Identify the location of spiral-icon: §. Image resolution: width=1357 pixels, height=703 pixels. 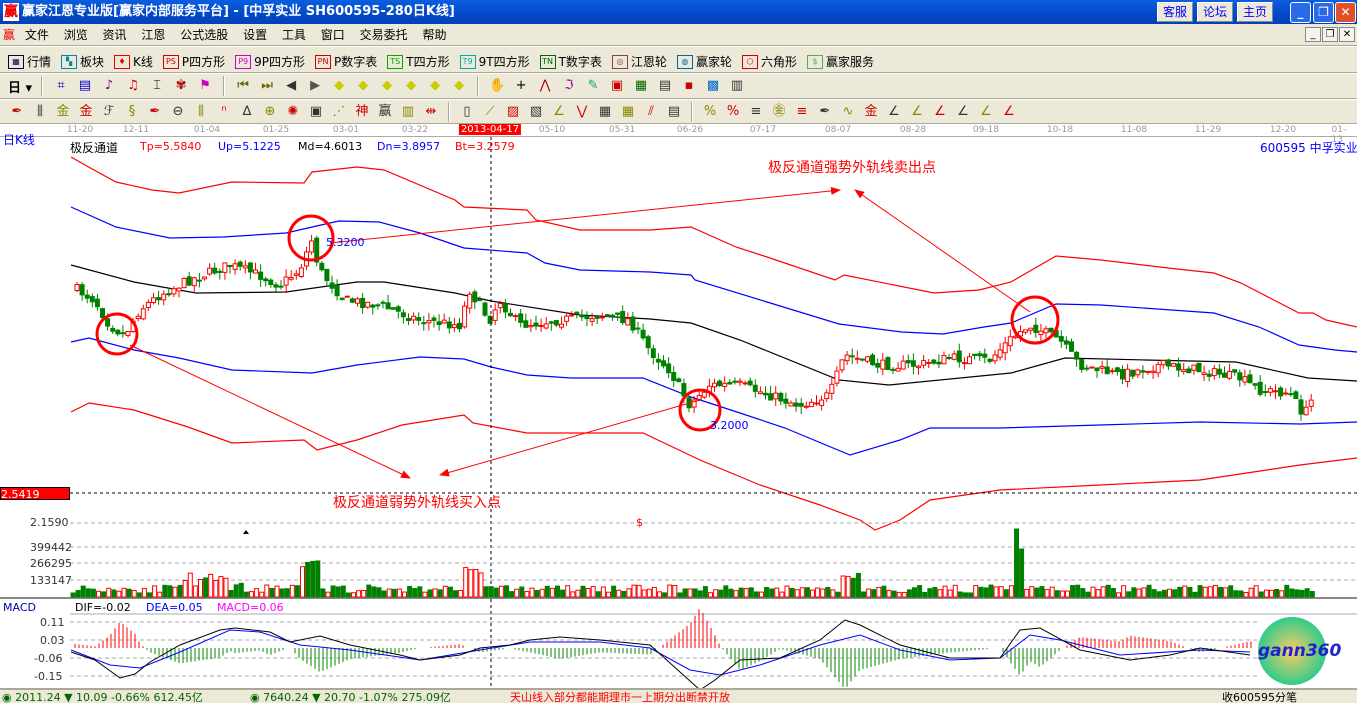
(132, 111).